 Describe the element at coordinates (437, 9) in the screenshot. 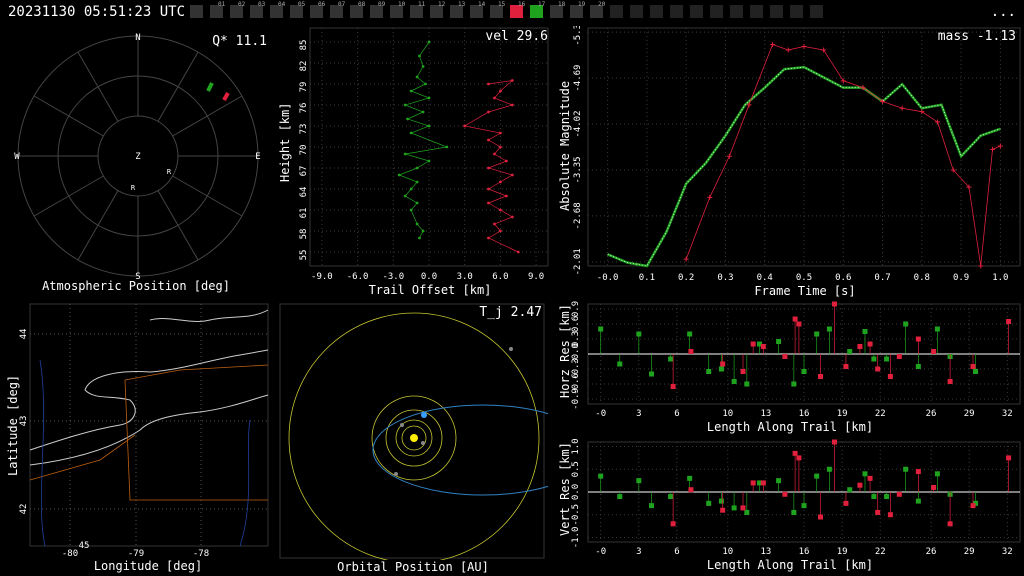

I see `camera-box: 12` at that location.